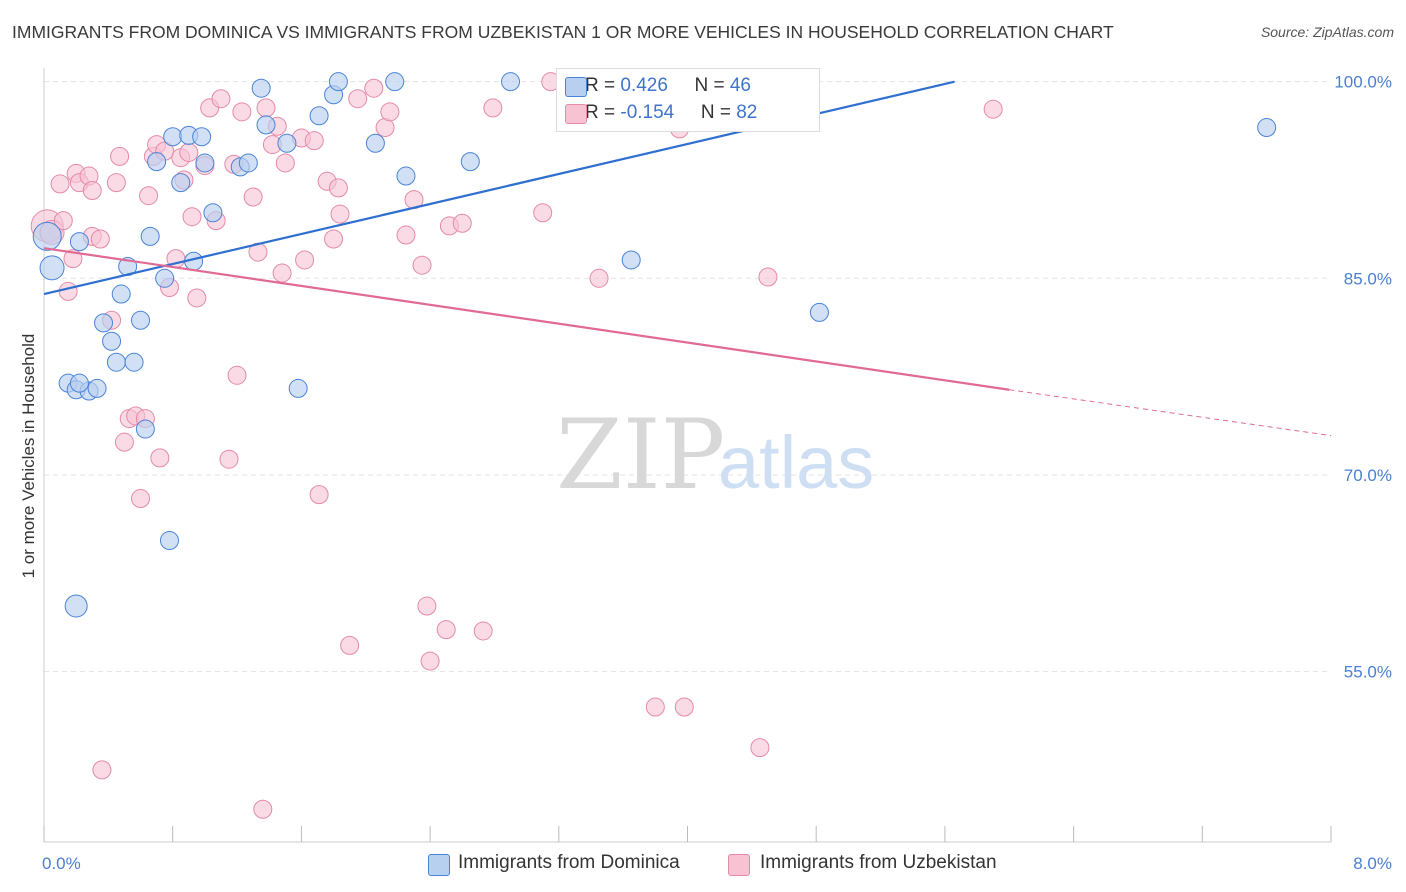  Describe the element at coordinates (1368, 672) in the screenshot. I see `y-tick-label: 55.0%` at that location.